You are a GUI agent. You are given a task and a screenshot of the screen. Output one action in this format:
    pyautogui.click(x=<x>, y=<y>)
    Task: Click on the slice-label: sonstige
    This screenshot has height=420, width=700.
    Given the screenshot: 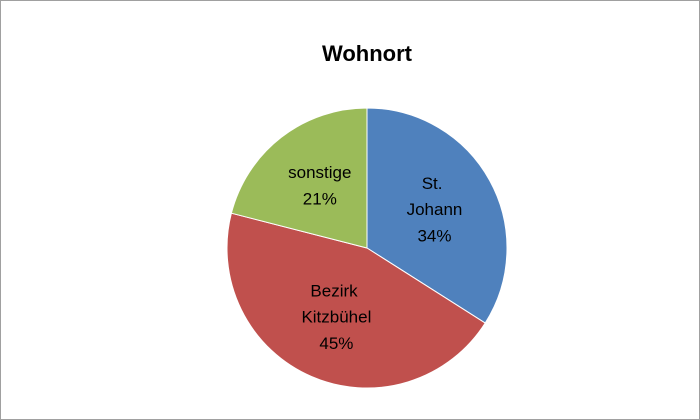 What is the action you would take?
    pyautogui.click(x=319, y=173)
    